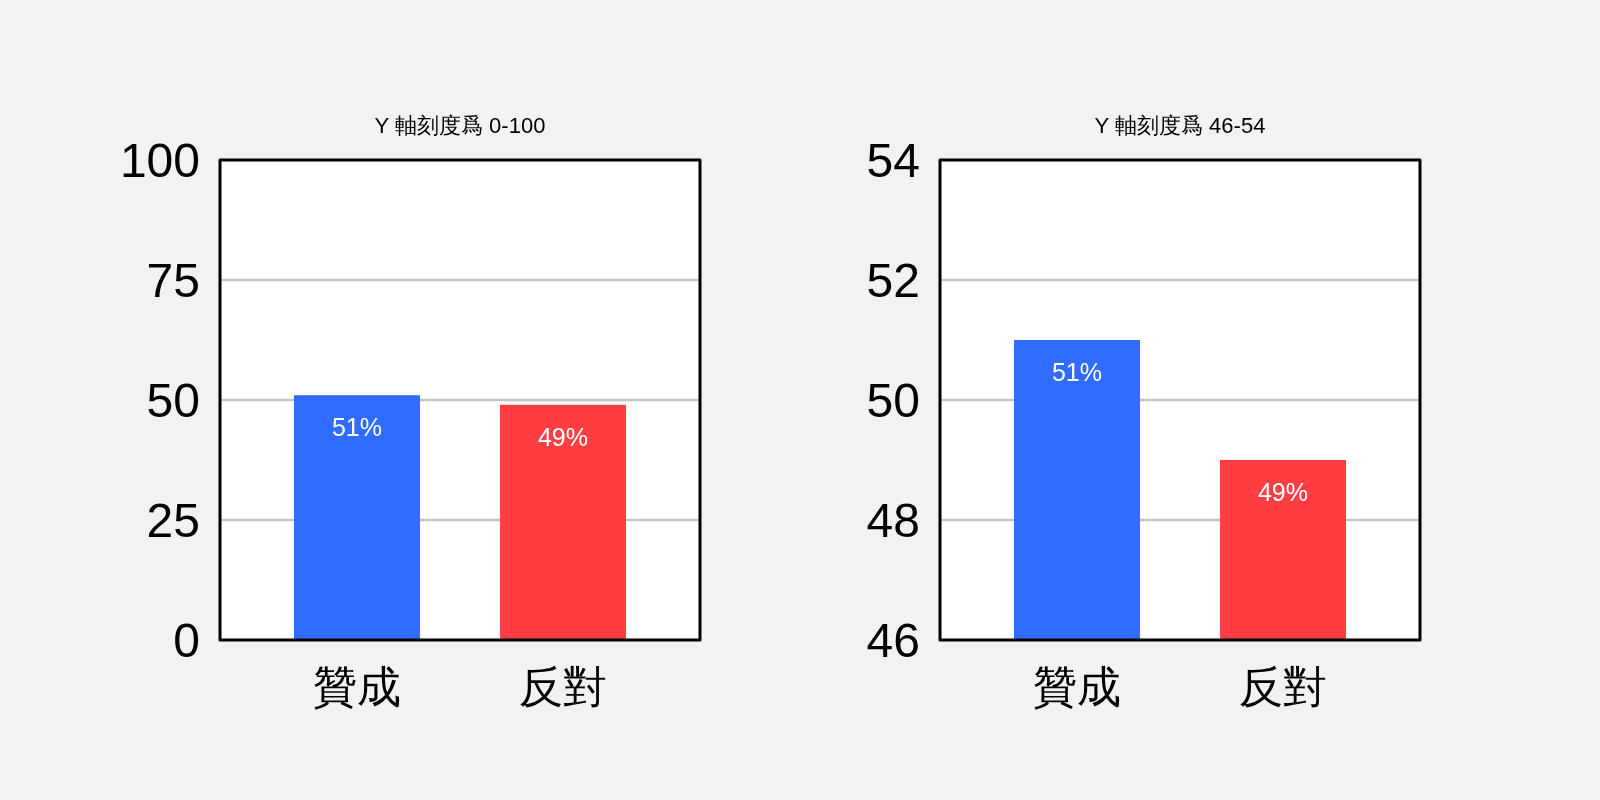 The height and width of the screenshot is (800, 1600). Describe the element at coordinates (893, 280) in the screenshot. I see `y-tick-label: 52` at that location.